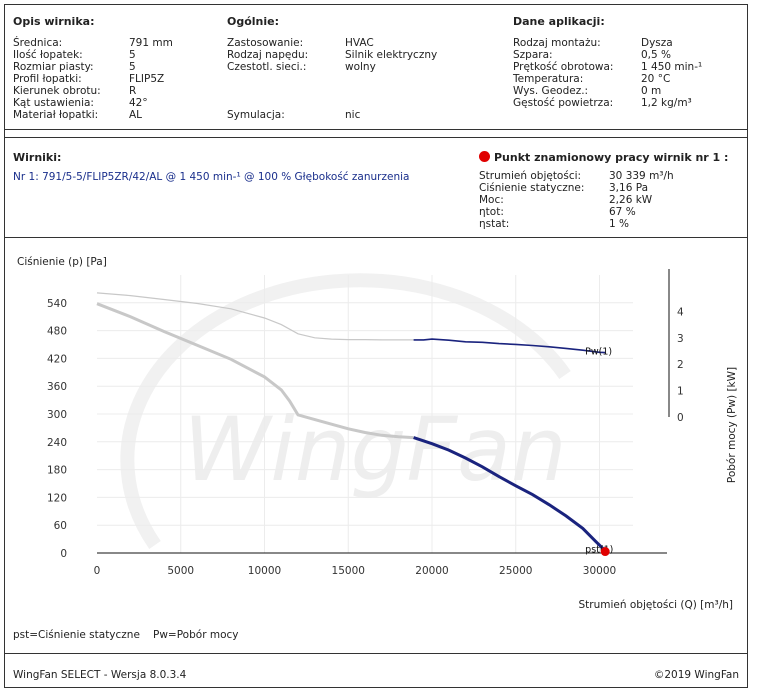 The height and width of the screenshot is (700, 760). What do you see at coordinates (53, 67) in the screenshot?
I see `opis-label: Rozmiar piasty:` at bounding box center [53, 67].